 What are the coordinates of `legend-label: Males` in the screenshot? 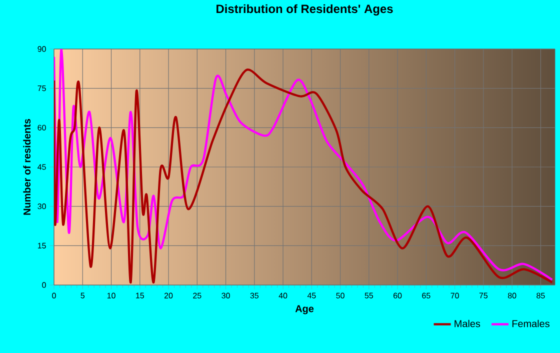 It's located at (467, 324).